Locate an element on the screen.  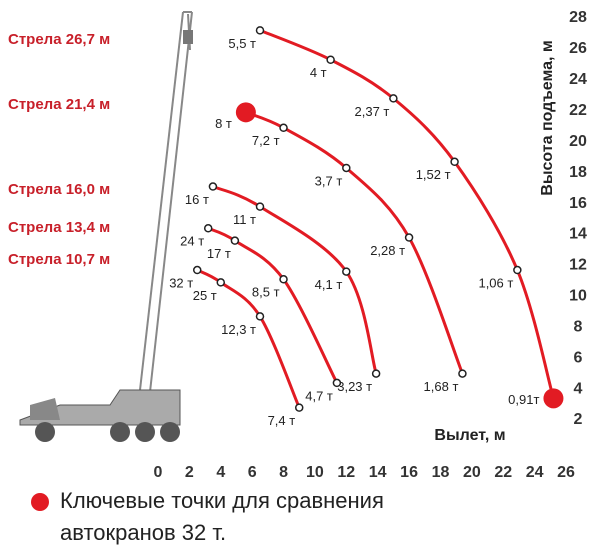
load-label: 8 т is located at coordinates (223, 123).